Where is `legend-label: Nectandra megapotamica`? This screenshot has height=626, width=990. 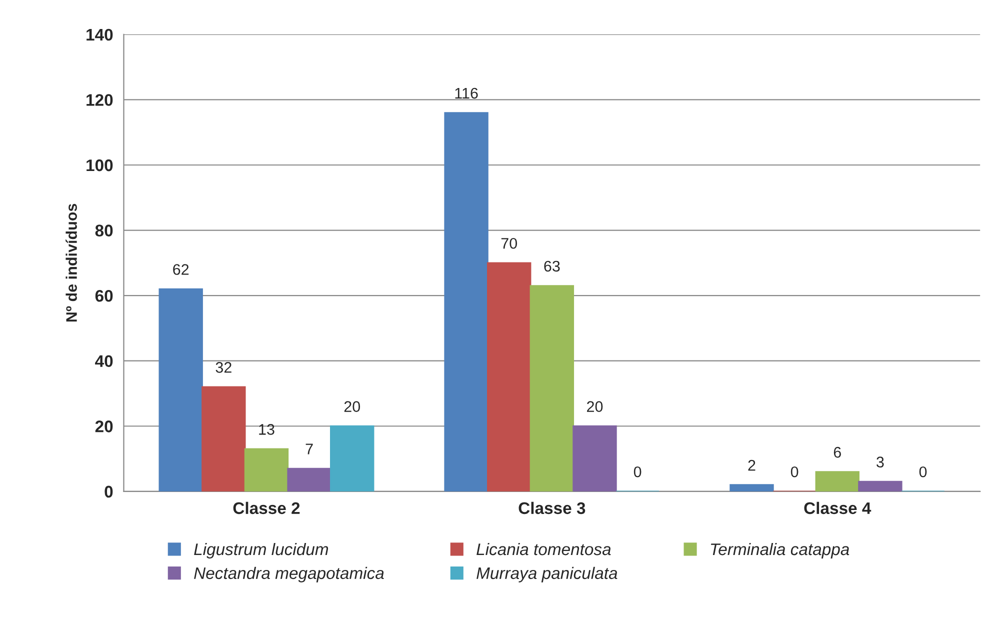 legend-label: Nectandra megapotamica is located at coordinates (289, 574).